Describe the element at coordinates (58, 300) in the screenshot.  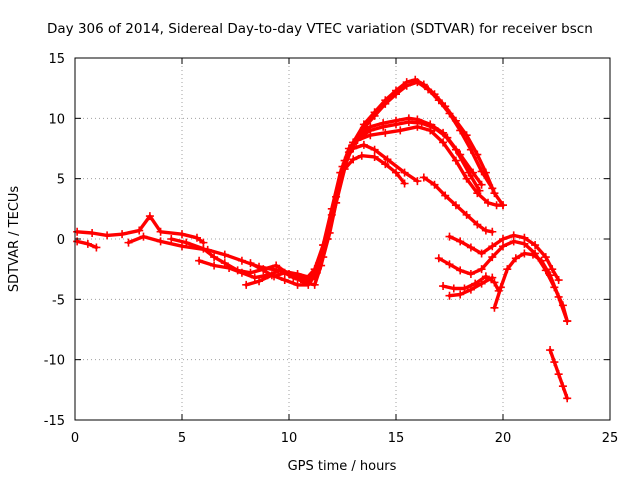
I see `y-tick-label: -5` at that location.